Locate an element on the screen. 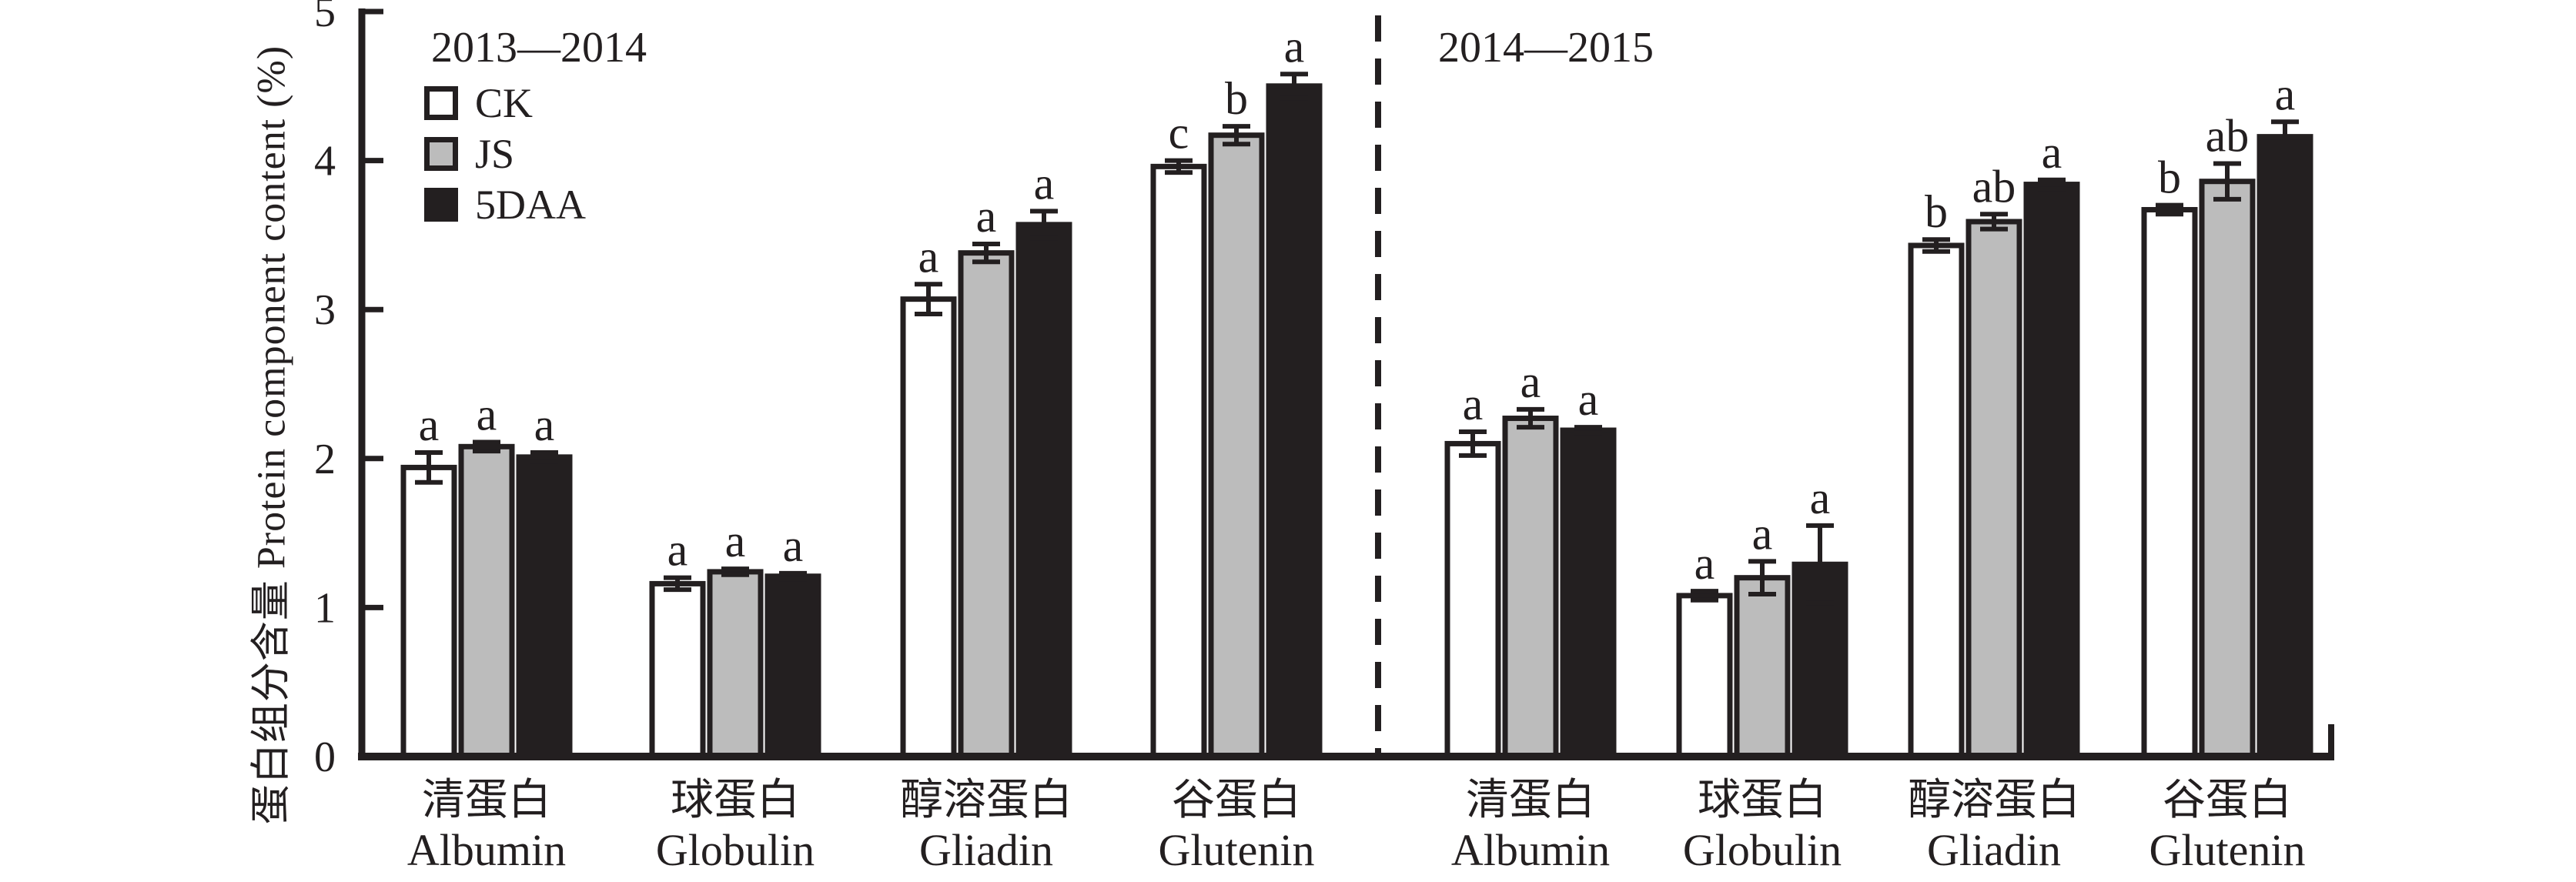 This screenshot has width=2576, height=882. legend-item-js: JS is located at coordinates (505, 154).